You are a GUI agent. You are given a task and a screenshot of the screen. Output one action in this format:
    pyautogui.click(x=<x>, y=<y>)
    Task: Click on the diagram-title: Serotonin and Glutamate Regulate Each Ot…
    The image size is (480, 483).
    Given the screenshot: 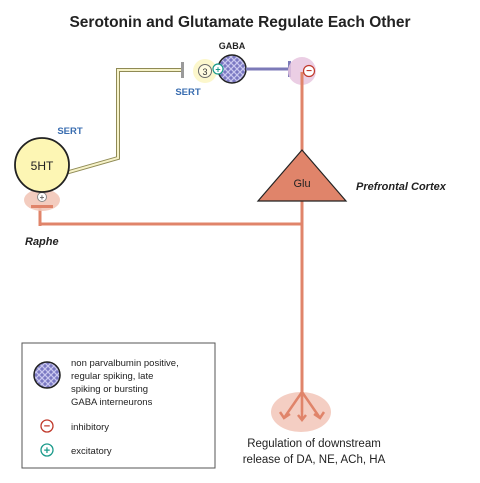 What is the action you would take?
    pyautogui.click(x=239, y=22)
    